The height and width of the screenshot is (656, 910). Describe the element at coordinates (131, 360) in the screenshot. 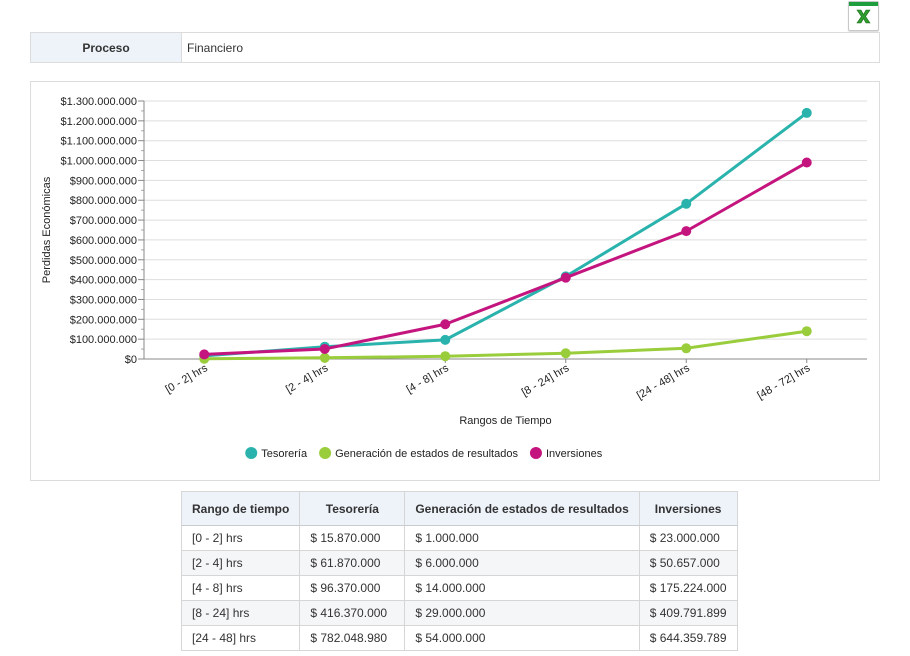

I see `y-tick-label: $0` at that location.